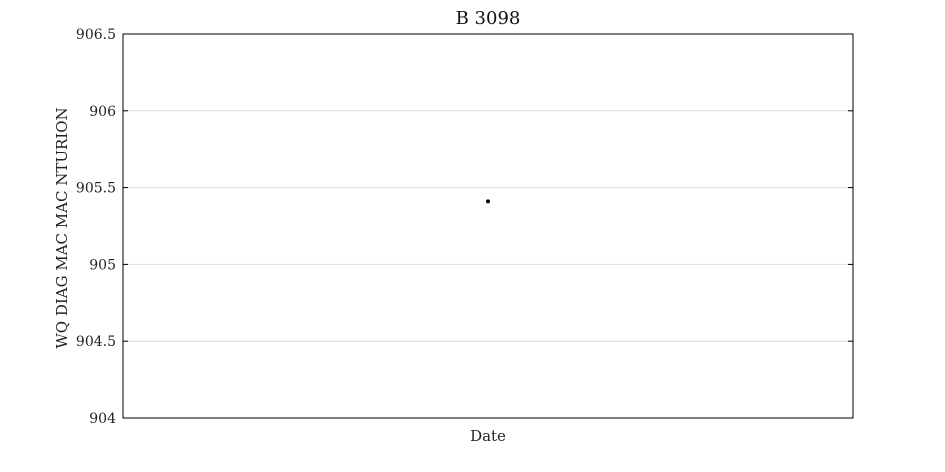  Describe the element at coordinates (96, 35) in the screenshot. I see `y-tick-label: 906.5` at that location.